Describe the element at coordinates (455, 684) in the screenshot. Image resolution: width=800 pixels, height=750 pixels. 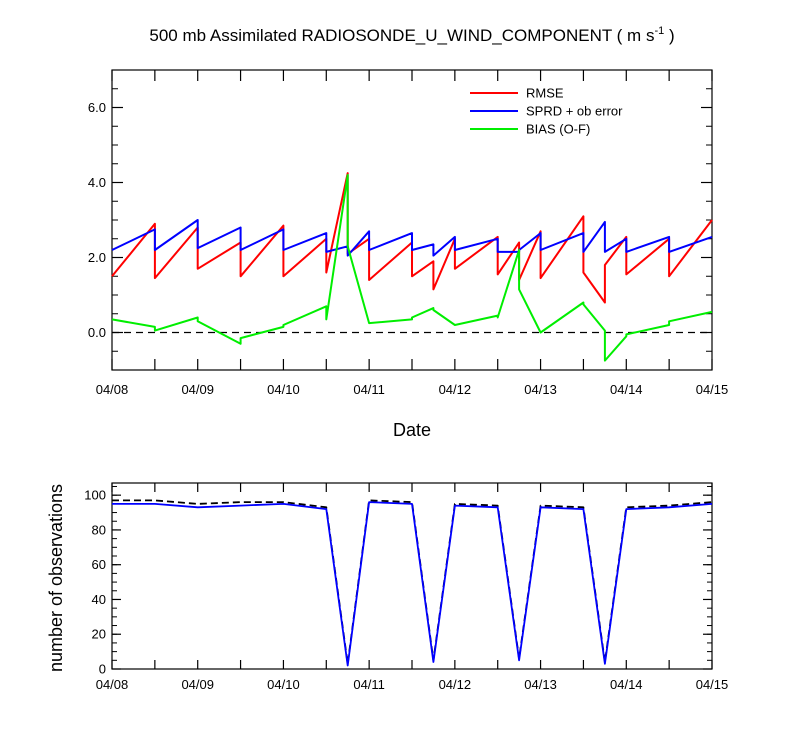
I see `bottom-x-tick-label: 04/12` at that location.